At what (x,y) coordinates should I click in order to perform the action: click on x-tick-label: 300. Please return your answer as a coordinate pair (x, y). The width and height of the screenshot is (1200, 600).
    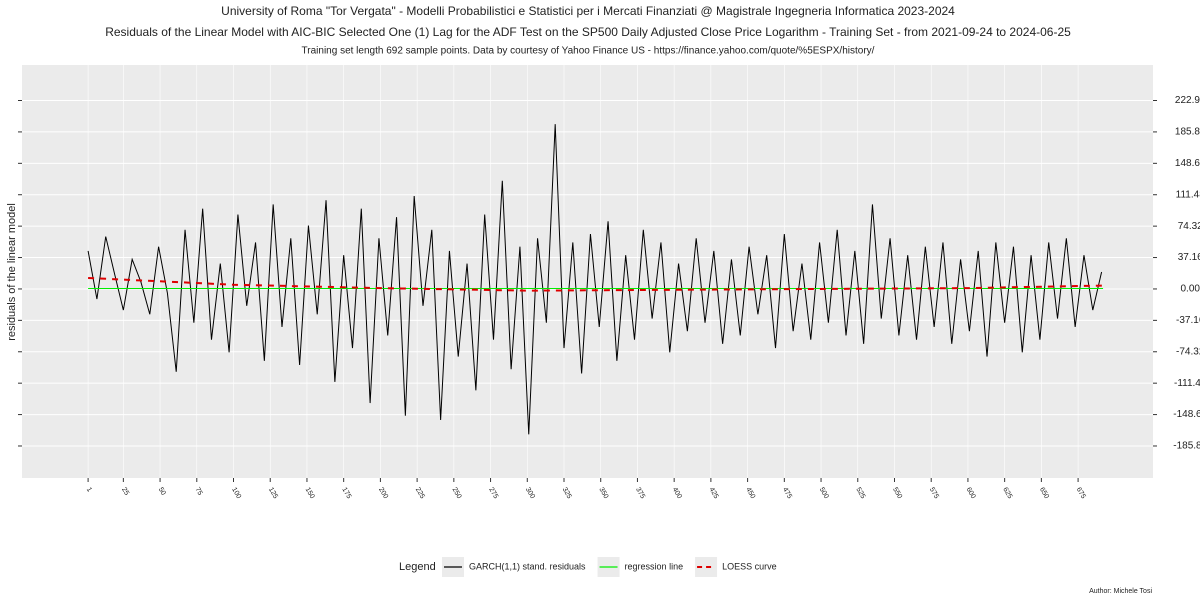
    Looking at the image, I should click on (530, 493).